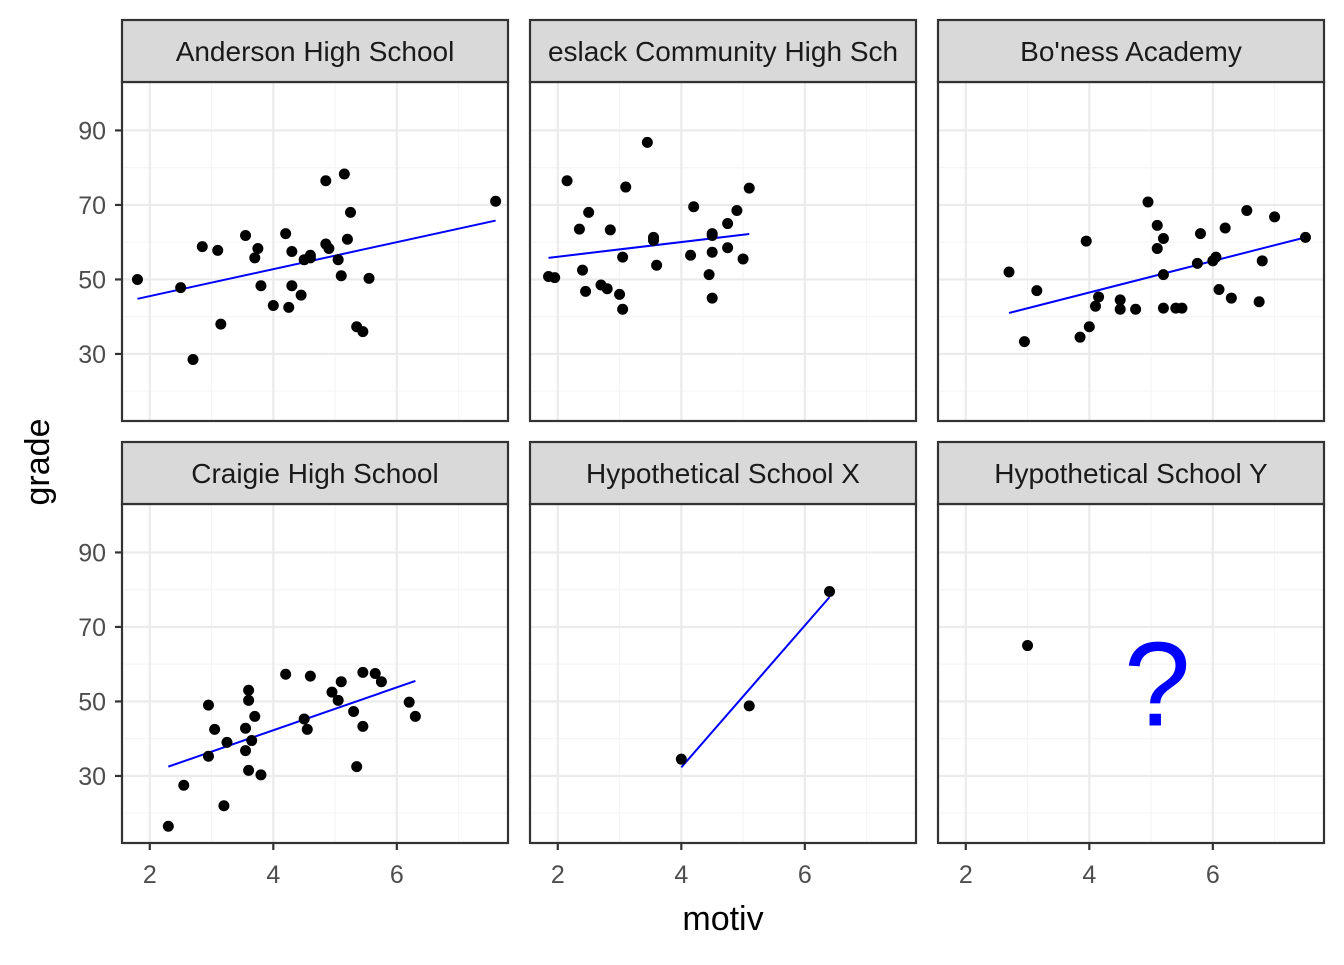 The width and height of the screenshot is (1344, 965). Describe the element at coordinates (92, 206) in the screenshot. I see `y-tick-label: 70` at that location.